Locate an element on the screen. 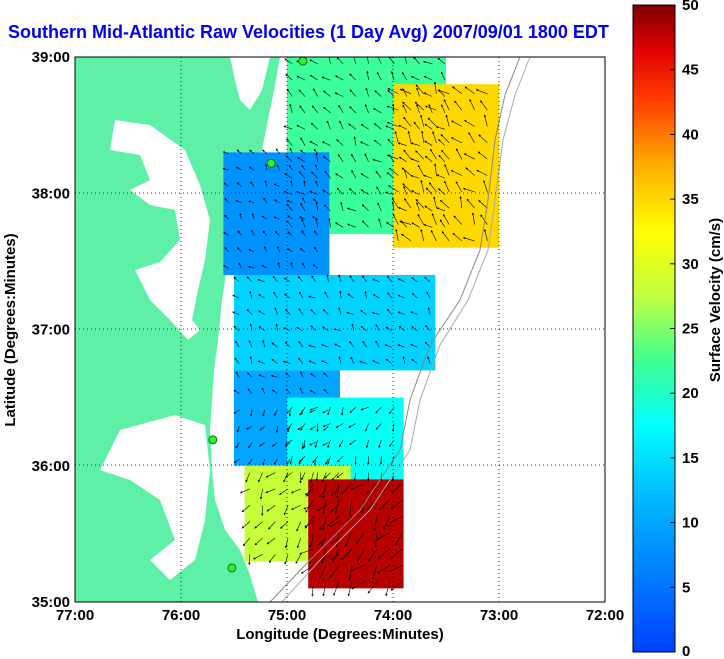  chesapeake-bay is located at coordinates (160, 230).